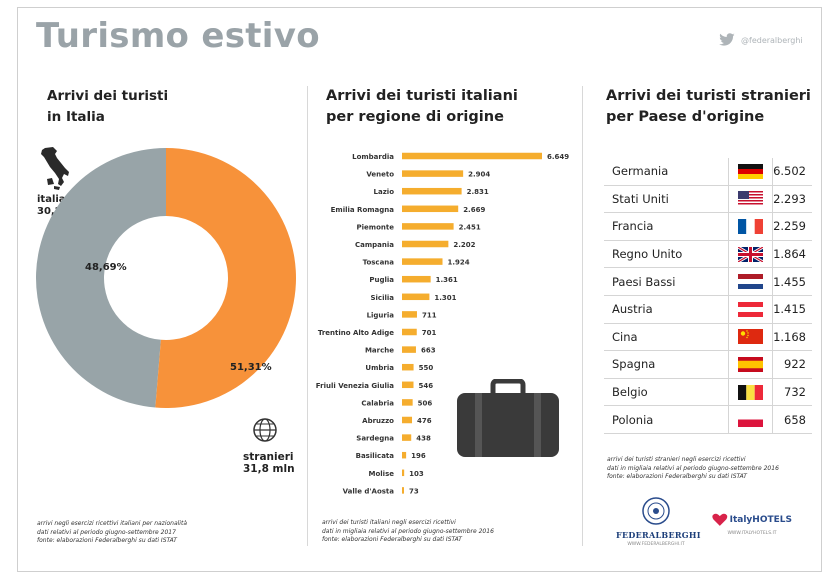 Image resolution: width=823 pixels, height=575 pixels. What do you see at coordinates (666, 364) in the screenshot?
I see `country-name: Spagna` at bounding box center [666, 364].